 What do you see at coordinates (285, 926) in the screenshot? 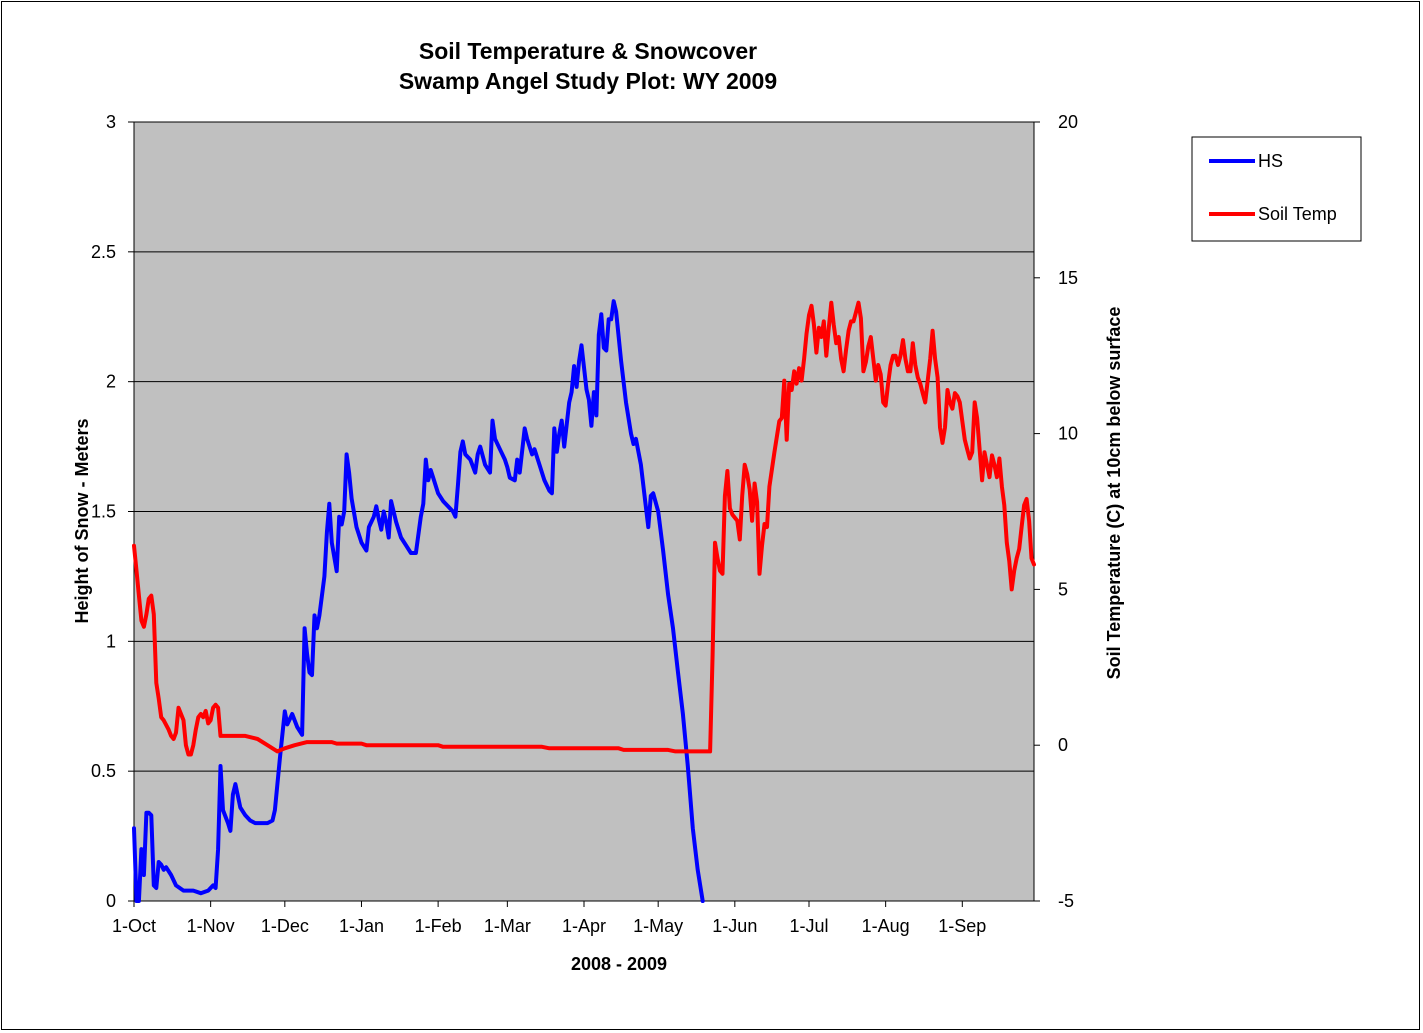
I see `x-tick-label: 1-Dec` at bounding box center [285, 926].